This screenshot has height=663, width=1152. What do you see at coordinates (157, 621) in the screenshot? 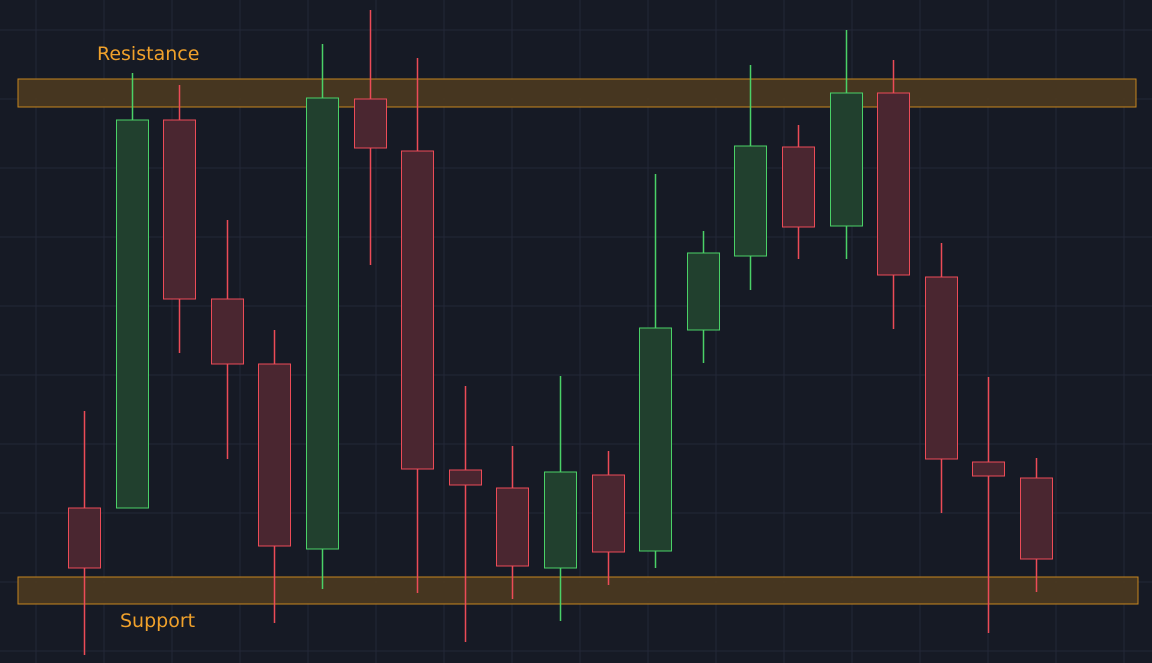
I see `support-label: Support` at bounding box center [157, 621].